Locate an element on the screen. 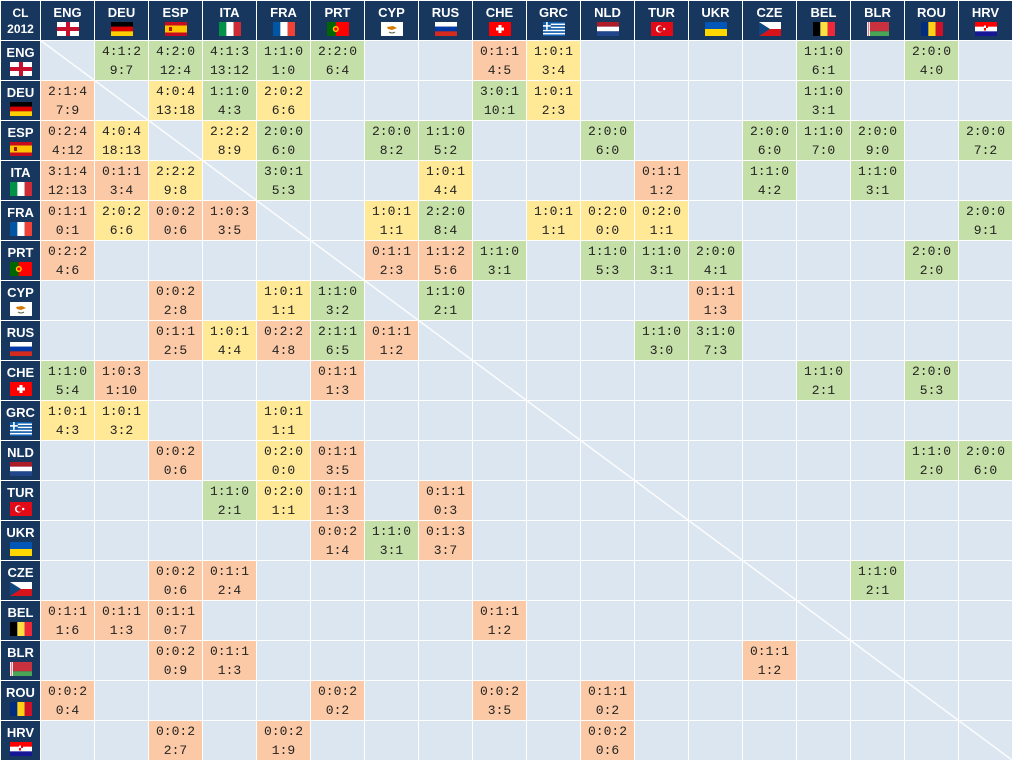  belgium-flag-icon is located at coordinates (21, 629).